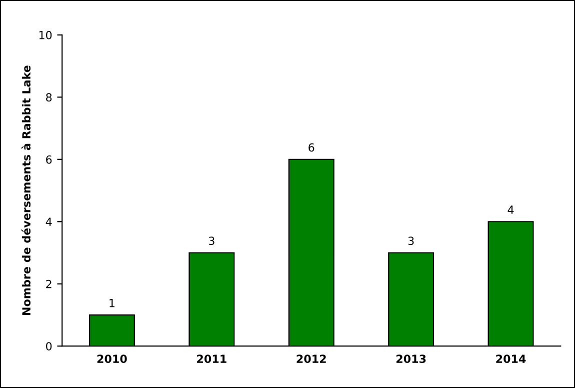 The width and height of the screenshot is (575, 388). Describe the element at coordinates (49, 284) in the screenshot. I see `y-tick-label: 2` at that location.